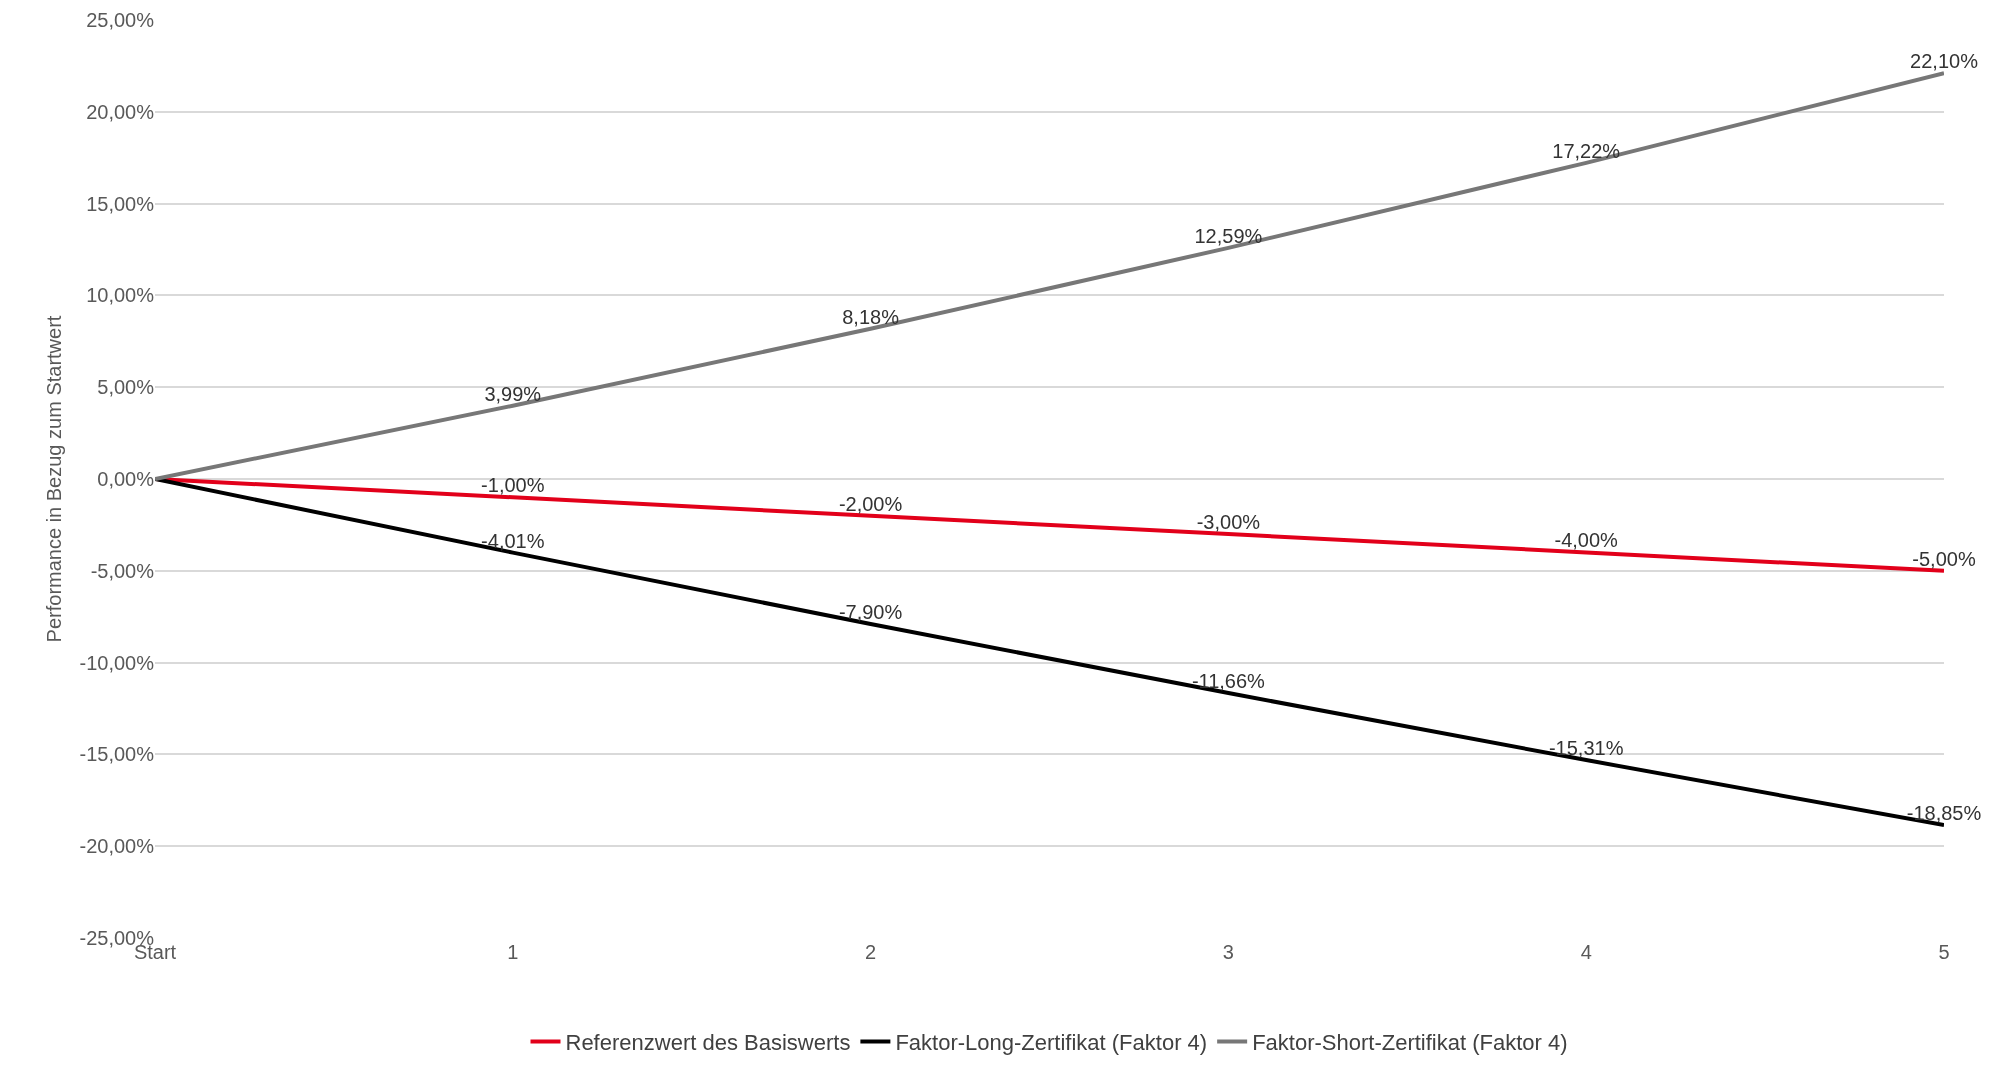 The image size is (1996, 1075). I want to click on legend-label: Faktor-Short-Zertifikat (Faktor 4), so click(1410, 1042).